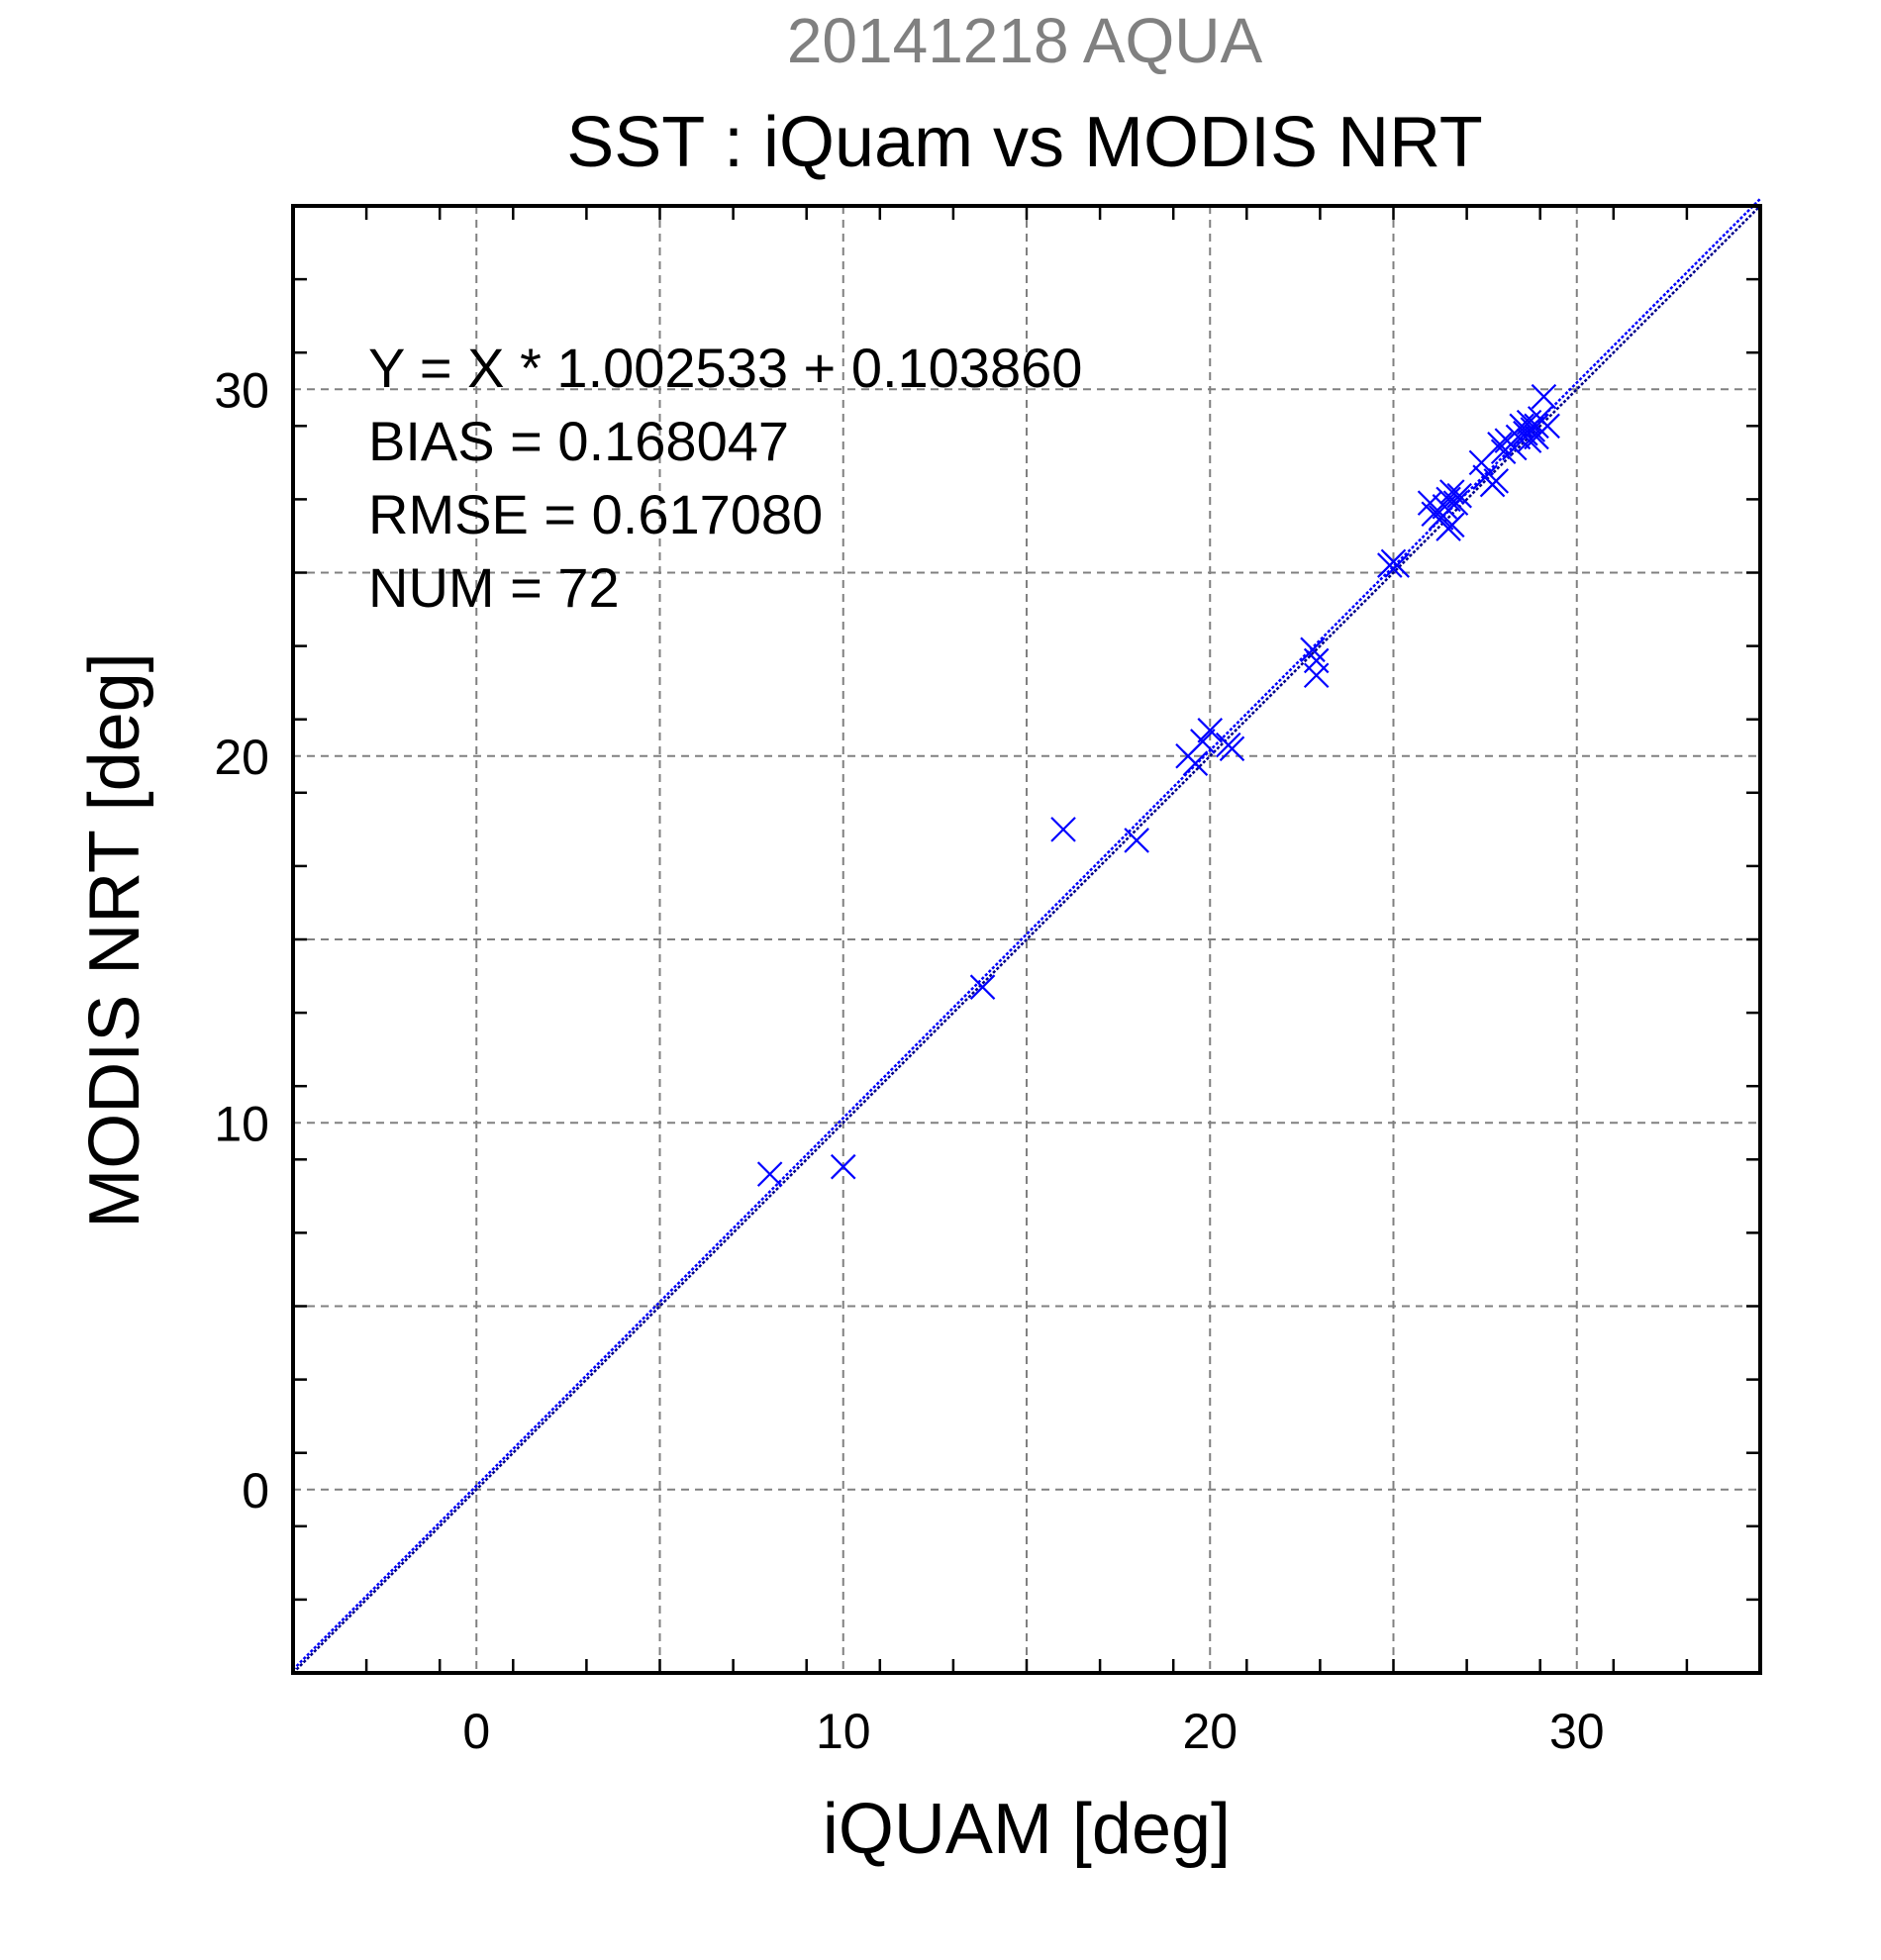 The width and height of the screenshot is (1881, 1960). What do you see at coordinates (242, 390) in the screenshot?
I see `y-tick-label: 30` at bounding box center [242, 390].